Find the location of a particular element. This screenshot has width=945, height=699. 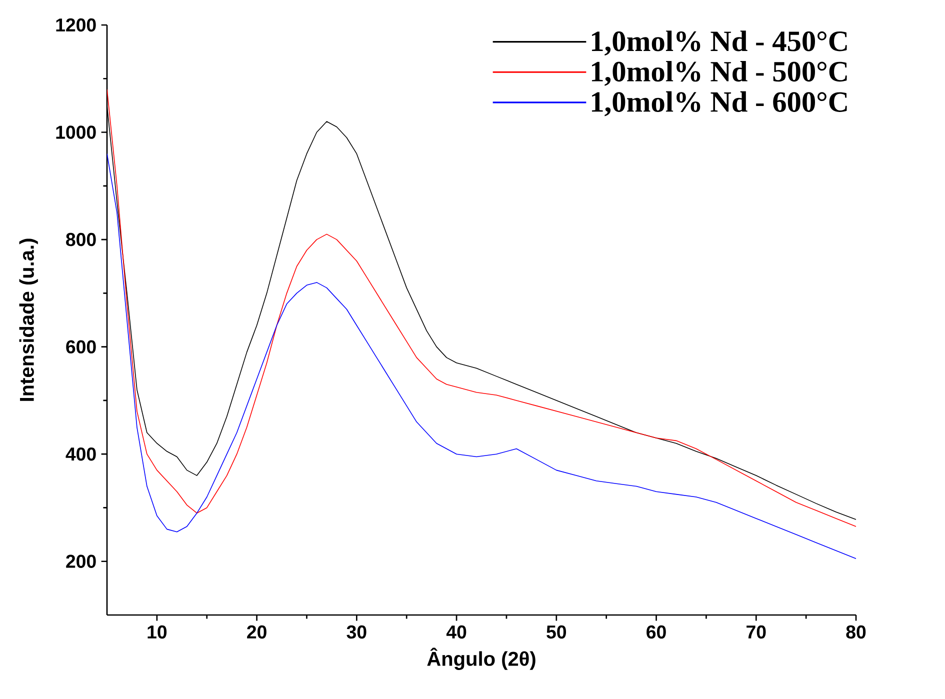

y-tick-label: 600 is located at coordinates (81, 347).